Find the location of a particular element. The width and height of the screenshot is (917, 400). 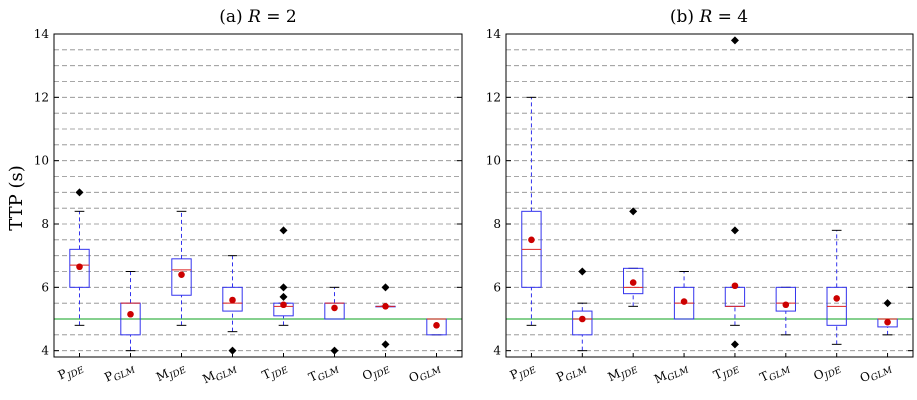

chart-title-value: = 2 is located at coordinates (279, 17).